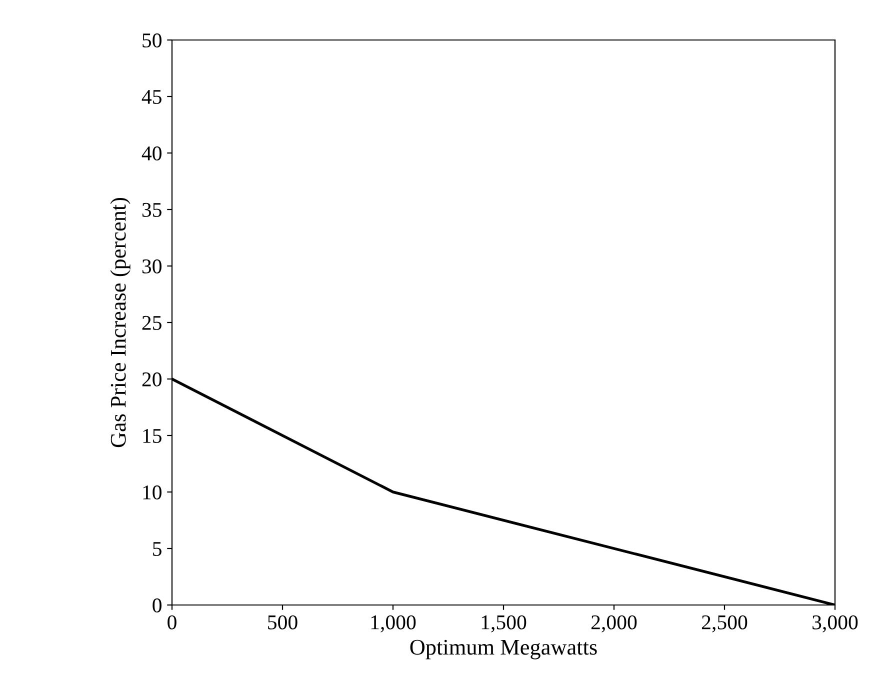  I want to click on y-axis-title: Gas Price Increase (percent), so click(120, 323).